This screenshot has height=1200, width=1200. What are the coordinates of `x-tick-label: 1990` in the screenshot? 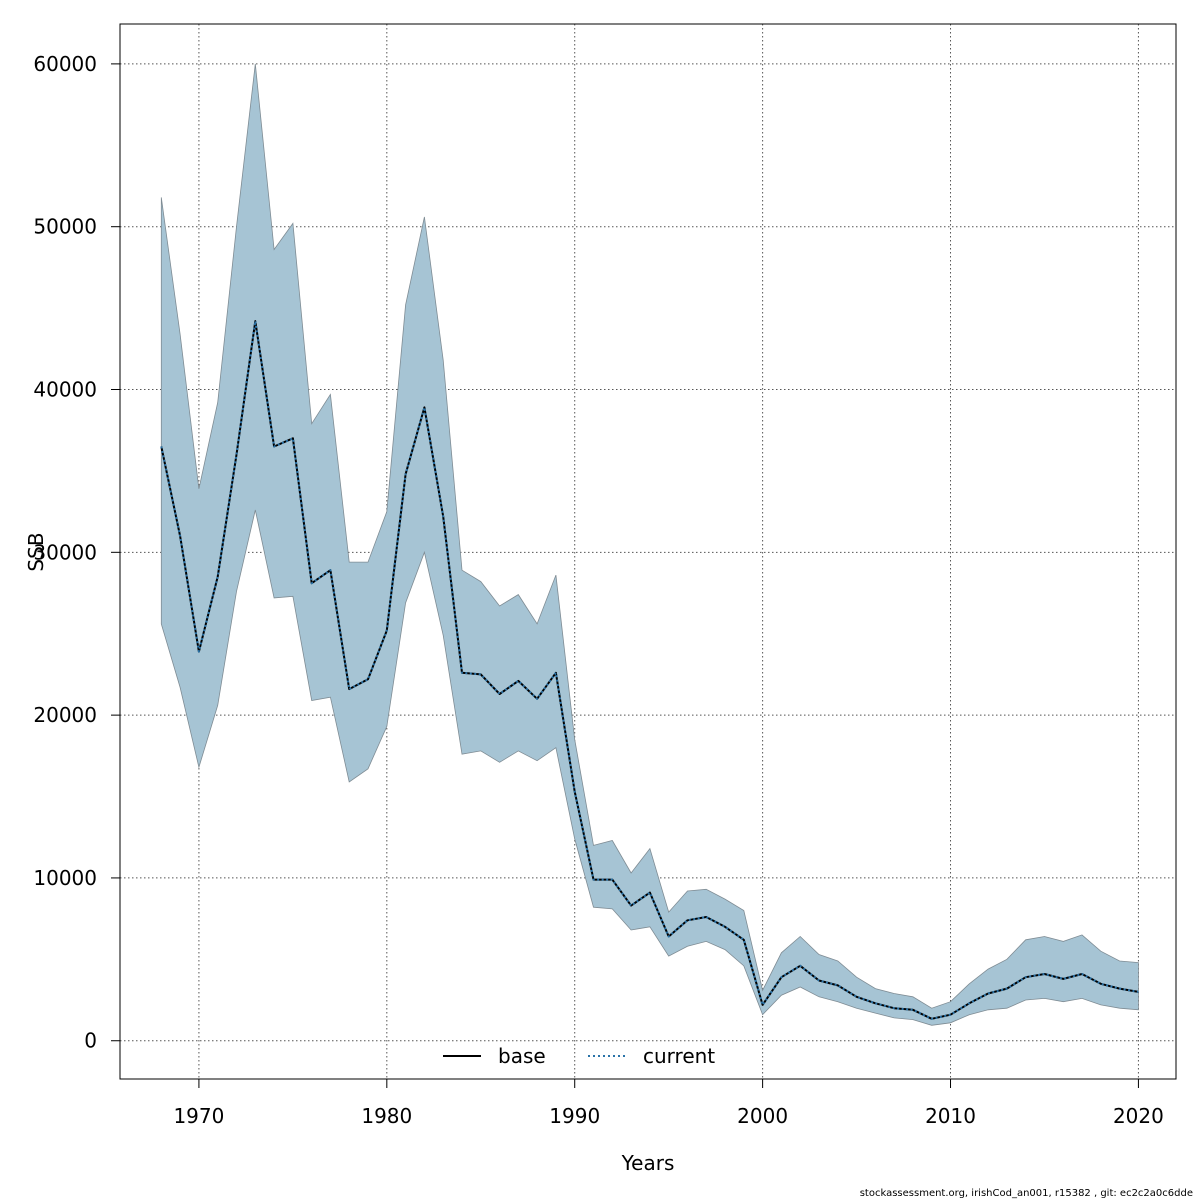 It's located at (574, 1116).